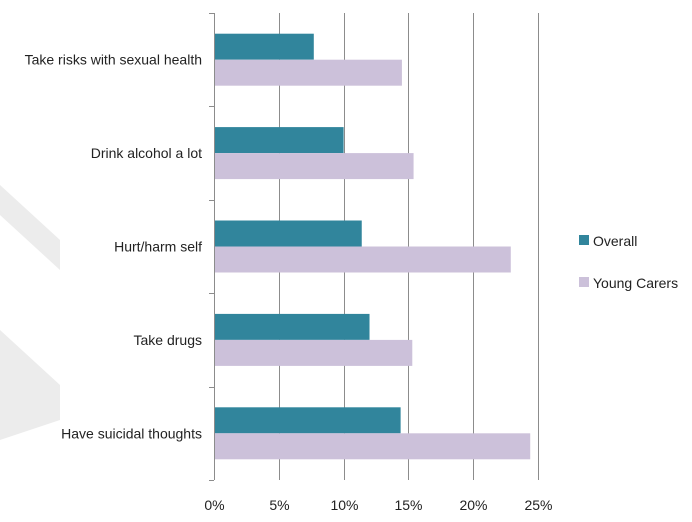 The image size is (692, 522). I want to click on category-label: Hurt/harm self, so click(158, 247).